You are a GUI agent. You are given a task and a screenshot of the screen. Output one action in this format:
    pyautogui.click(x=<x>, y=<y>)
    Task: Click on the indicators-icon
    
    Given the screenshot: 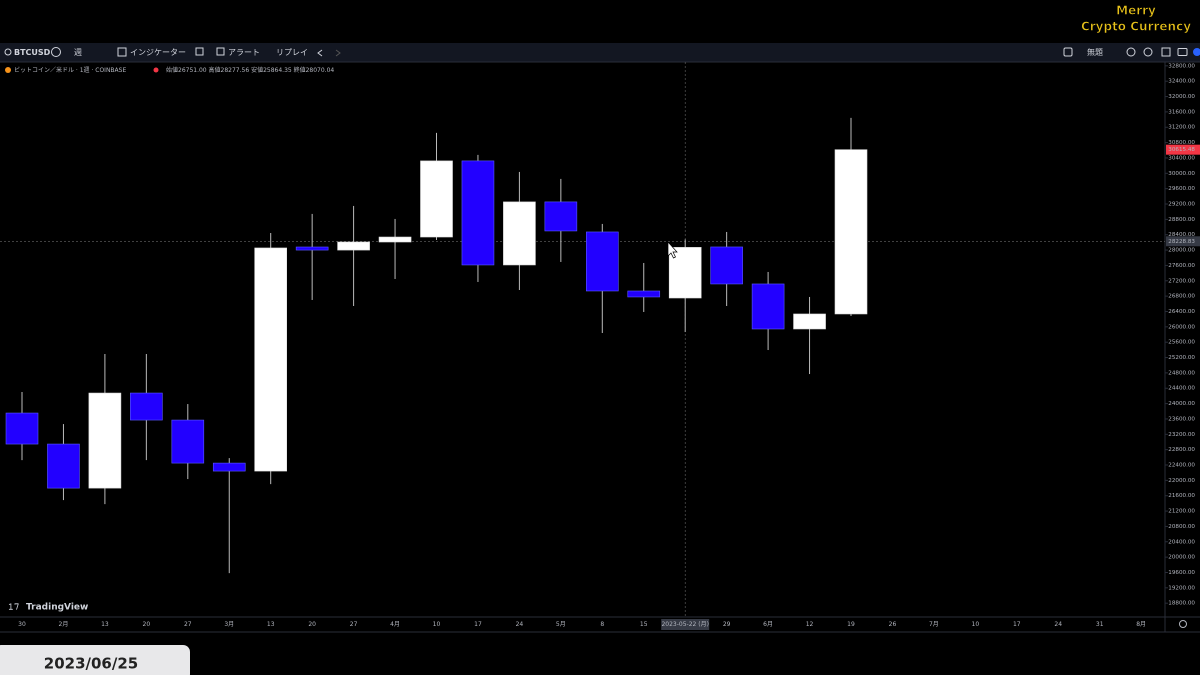 What is the action you would take?
    pyautogui.click(x=122, y=52)
    